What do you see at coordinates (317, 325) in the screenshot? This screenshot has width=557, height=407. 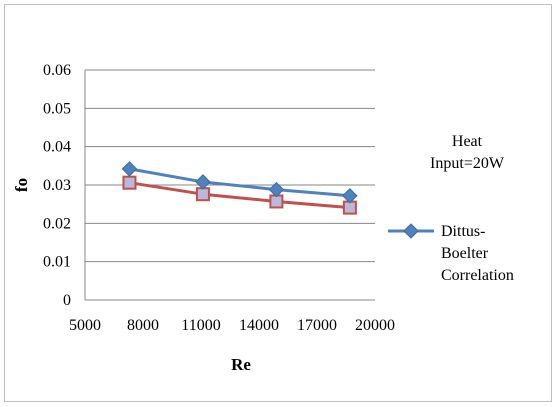 I see `x-tick-label: 17000` at bounding box center [317, 325].